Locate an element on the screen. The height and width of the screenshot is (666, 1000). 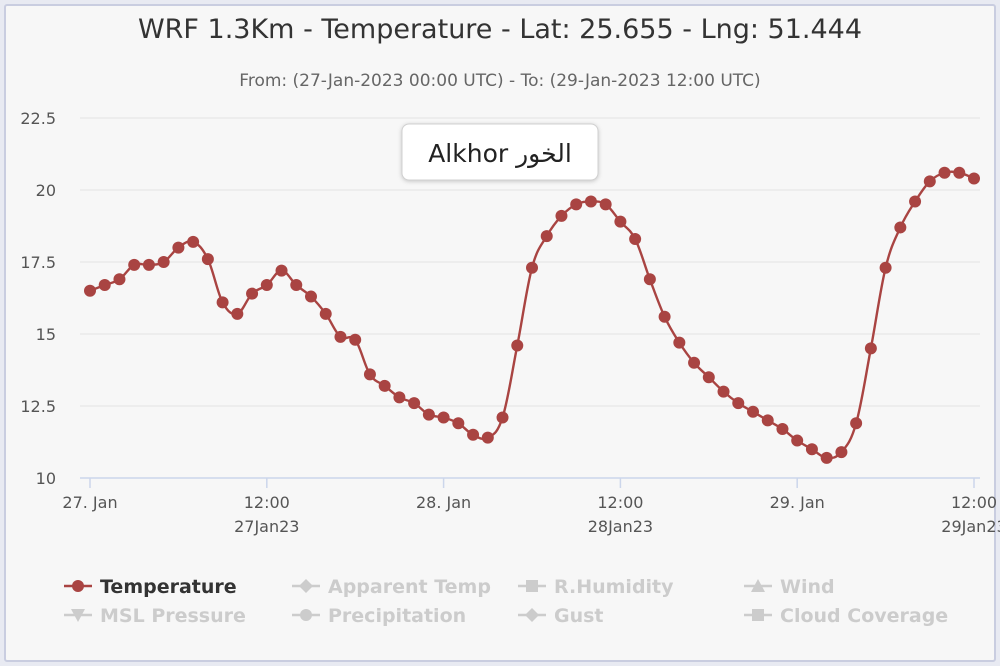
legend-item-temperature: Temperature is located at coordinates (150, 587).